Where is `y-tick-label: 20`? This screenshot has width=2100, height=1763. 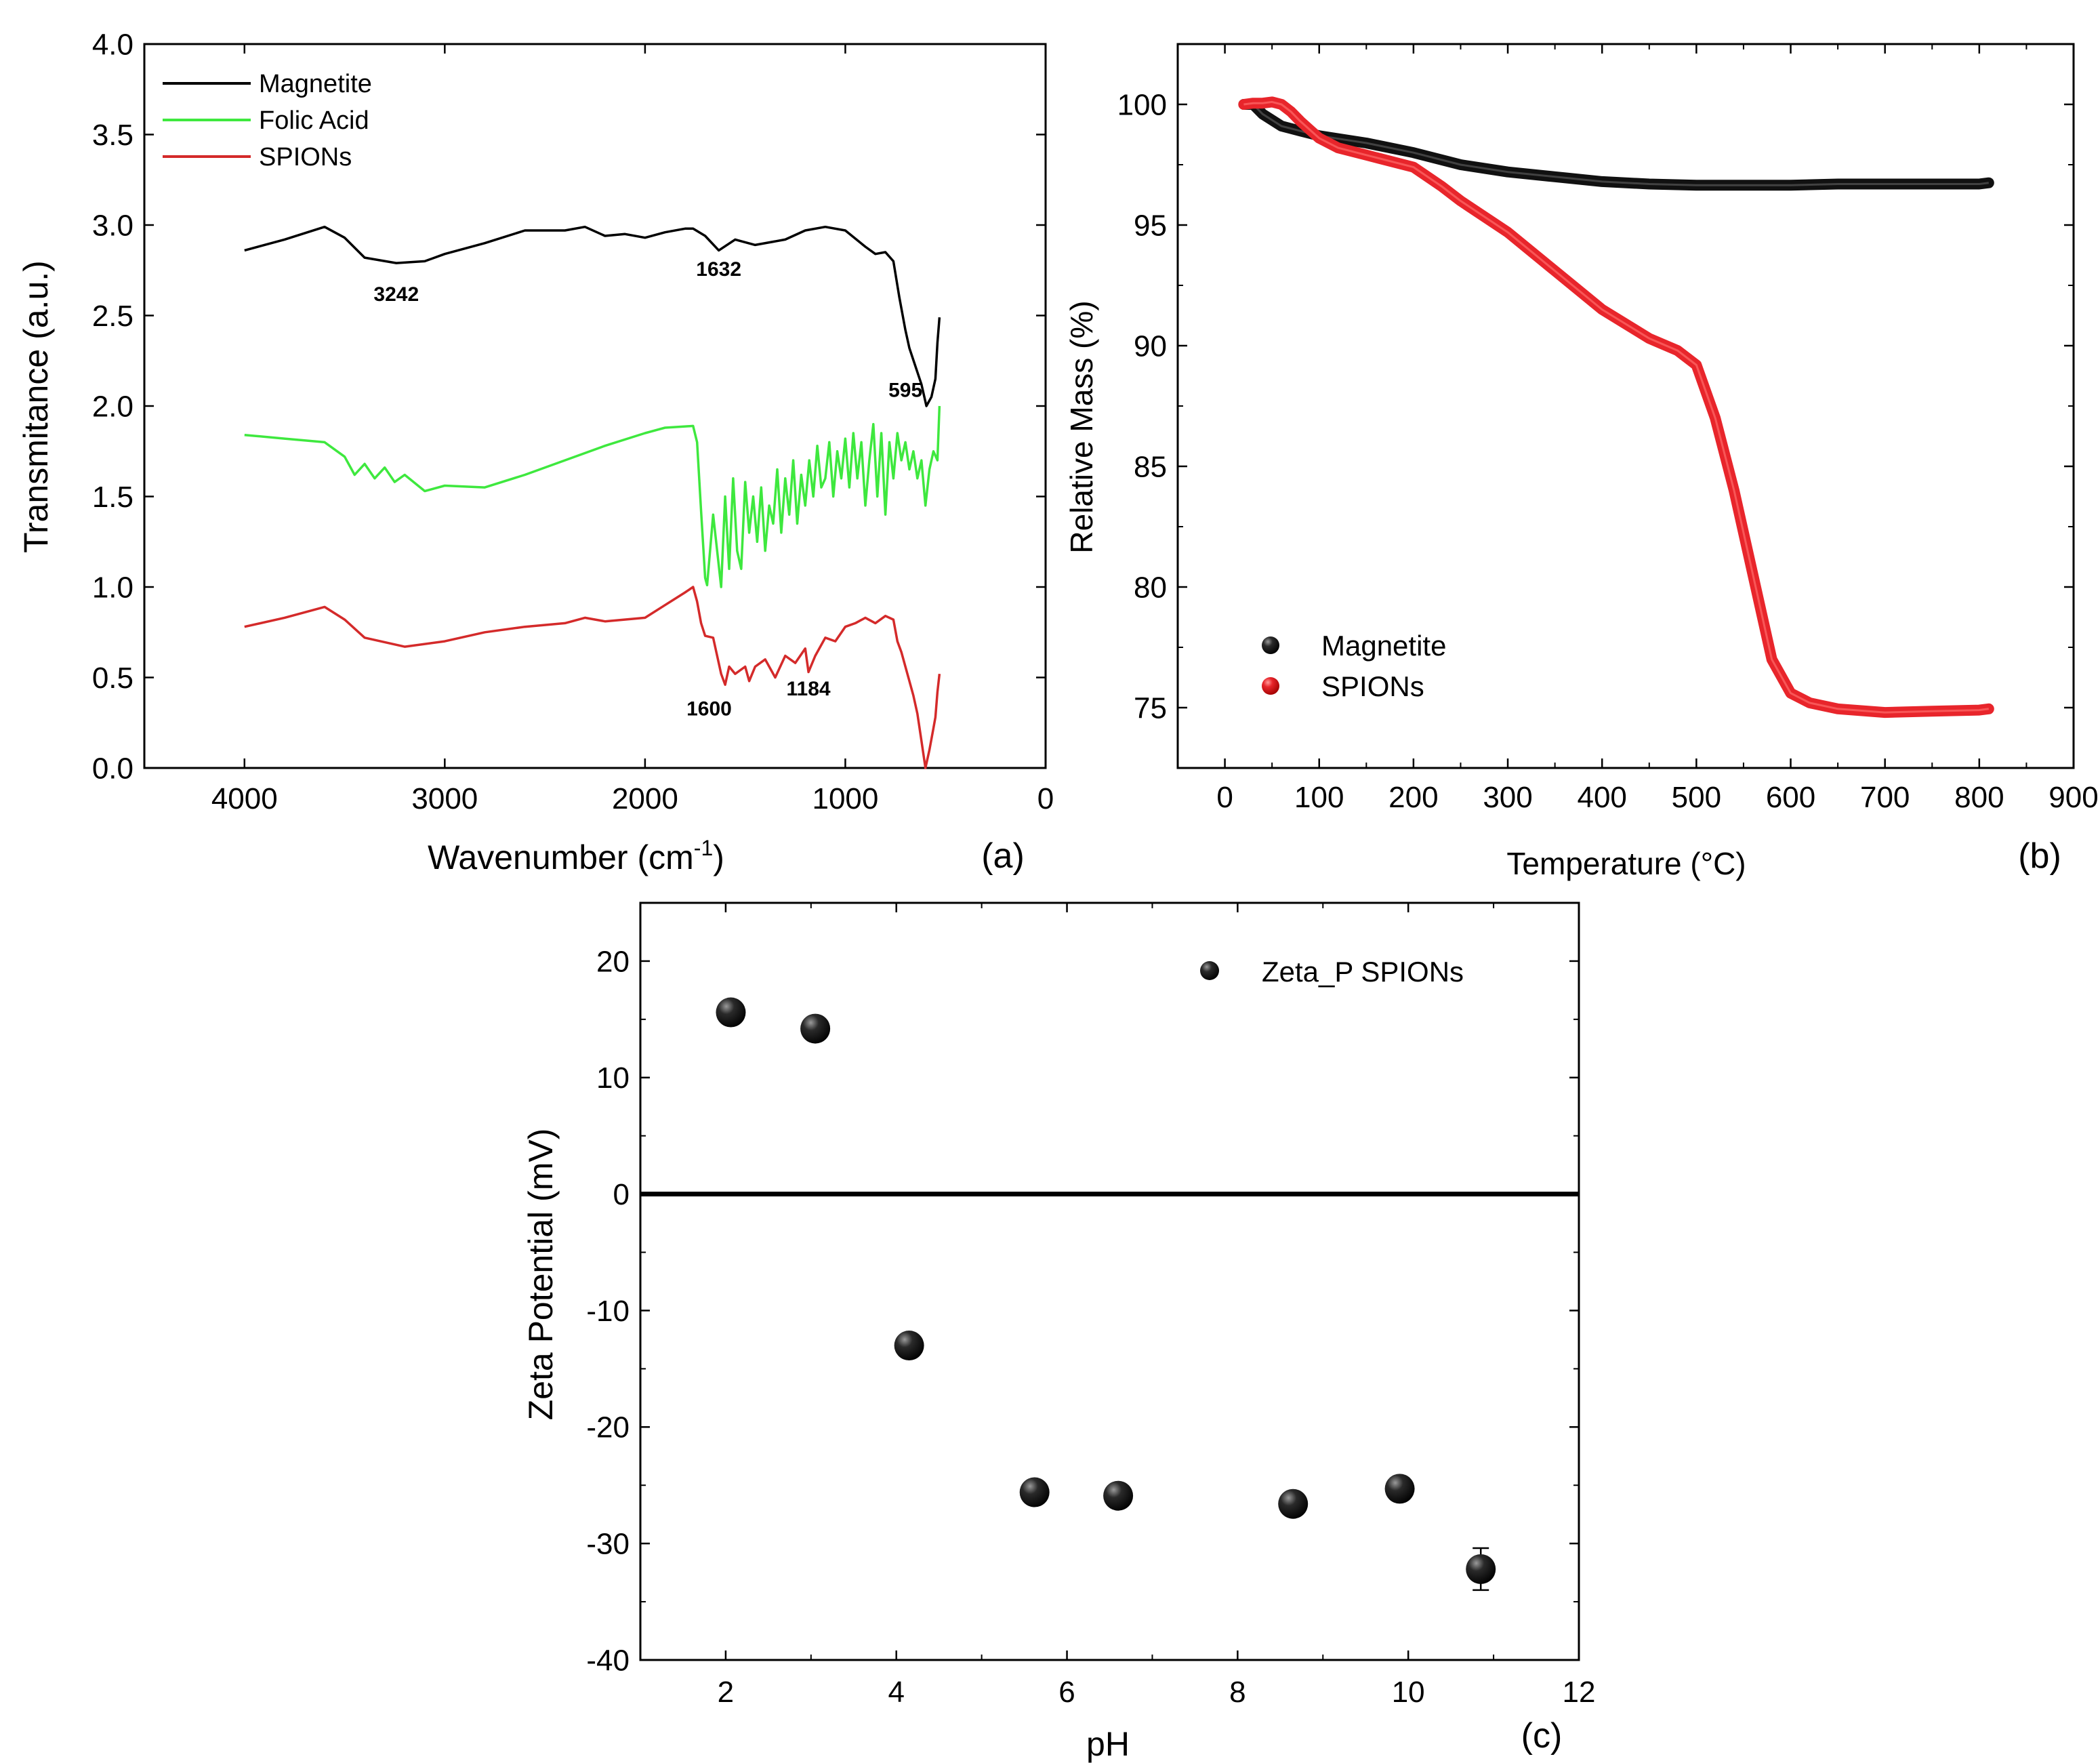
y-tick-label: 20 is located at coordinates (613, 962).